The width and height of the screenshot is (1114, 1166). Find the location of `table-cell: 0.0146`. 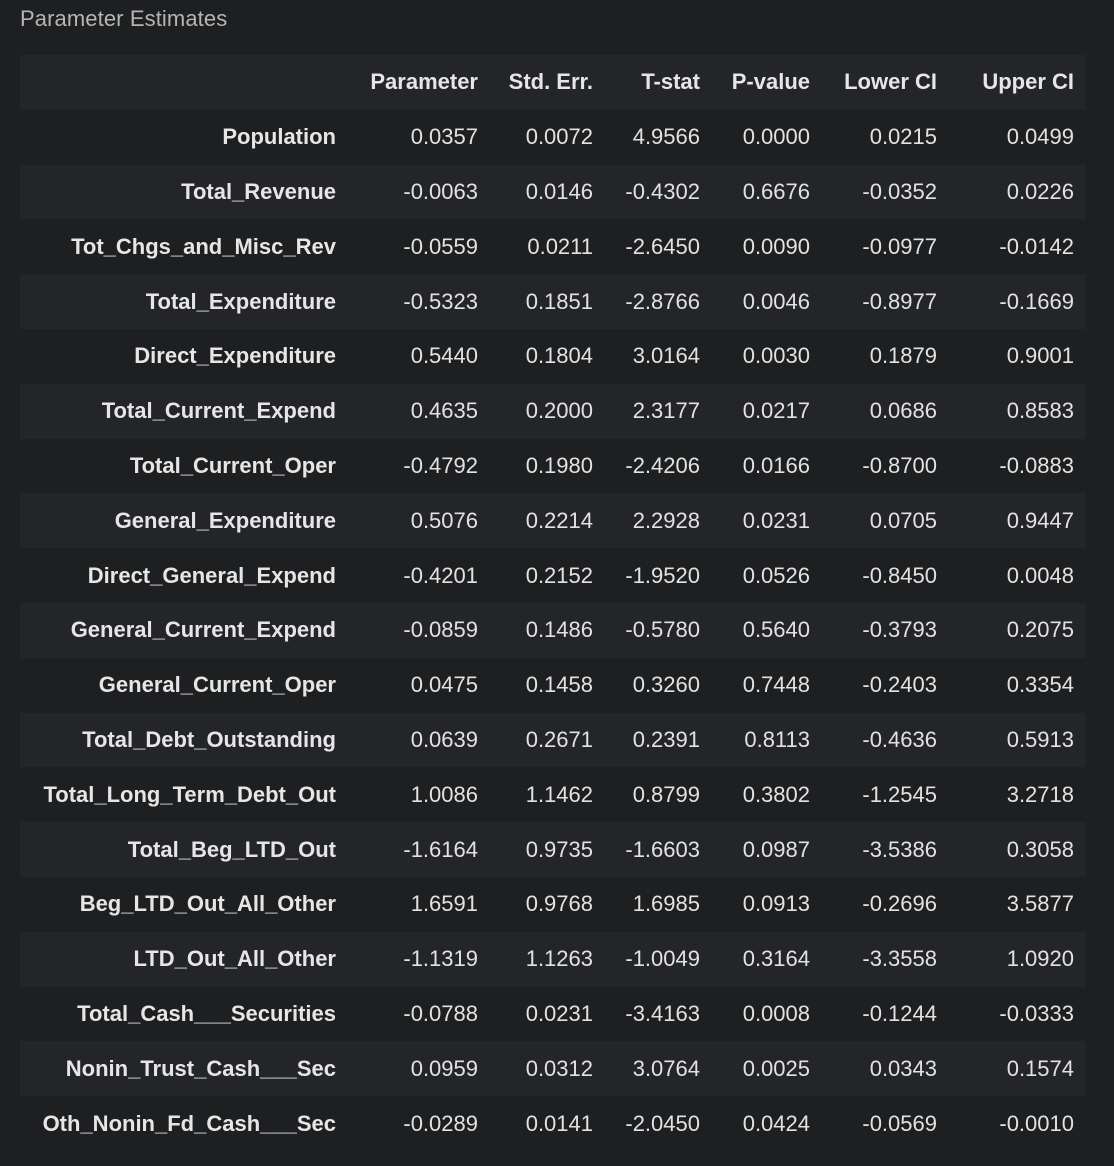

table-cell: 0.0146 is located at coordinates (547, 192).